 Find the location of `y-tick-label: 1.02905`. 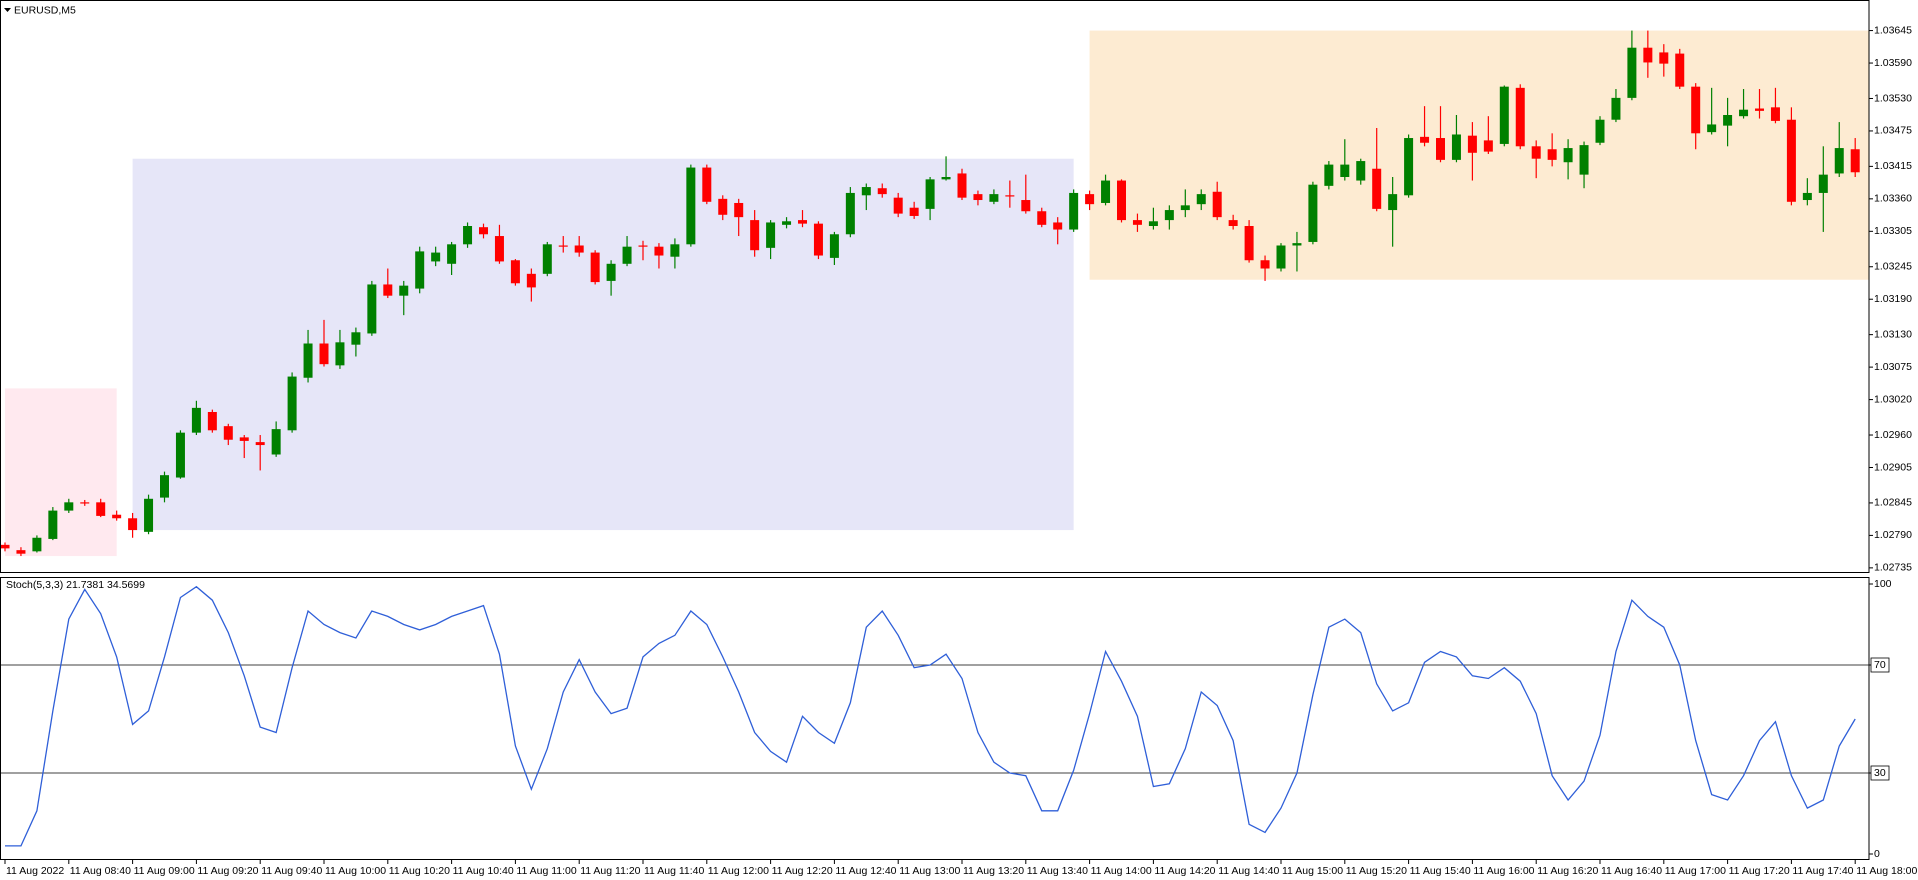

y-tick-label: 1.02905 is located at coordinates (1893, 467).